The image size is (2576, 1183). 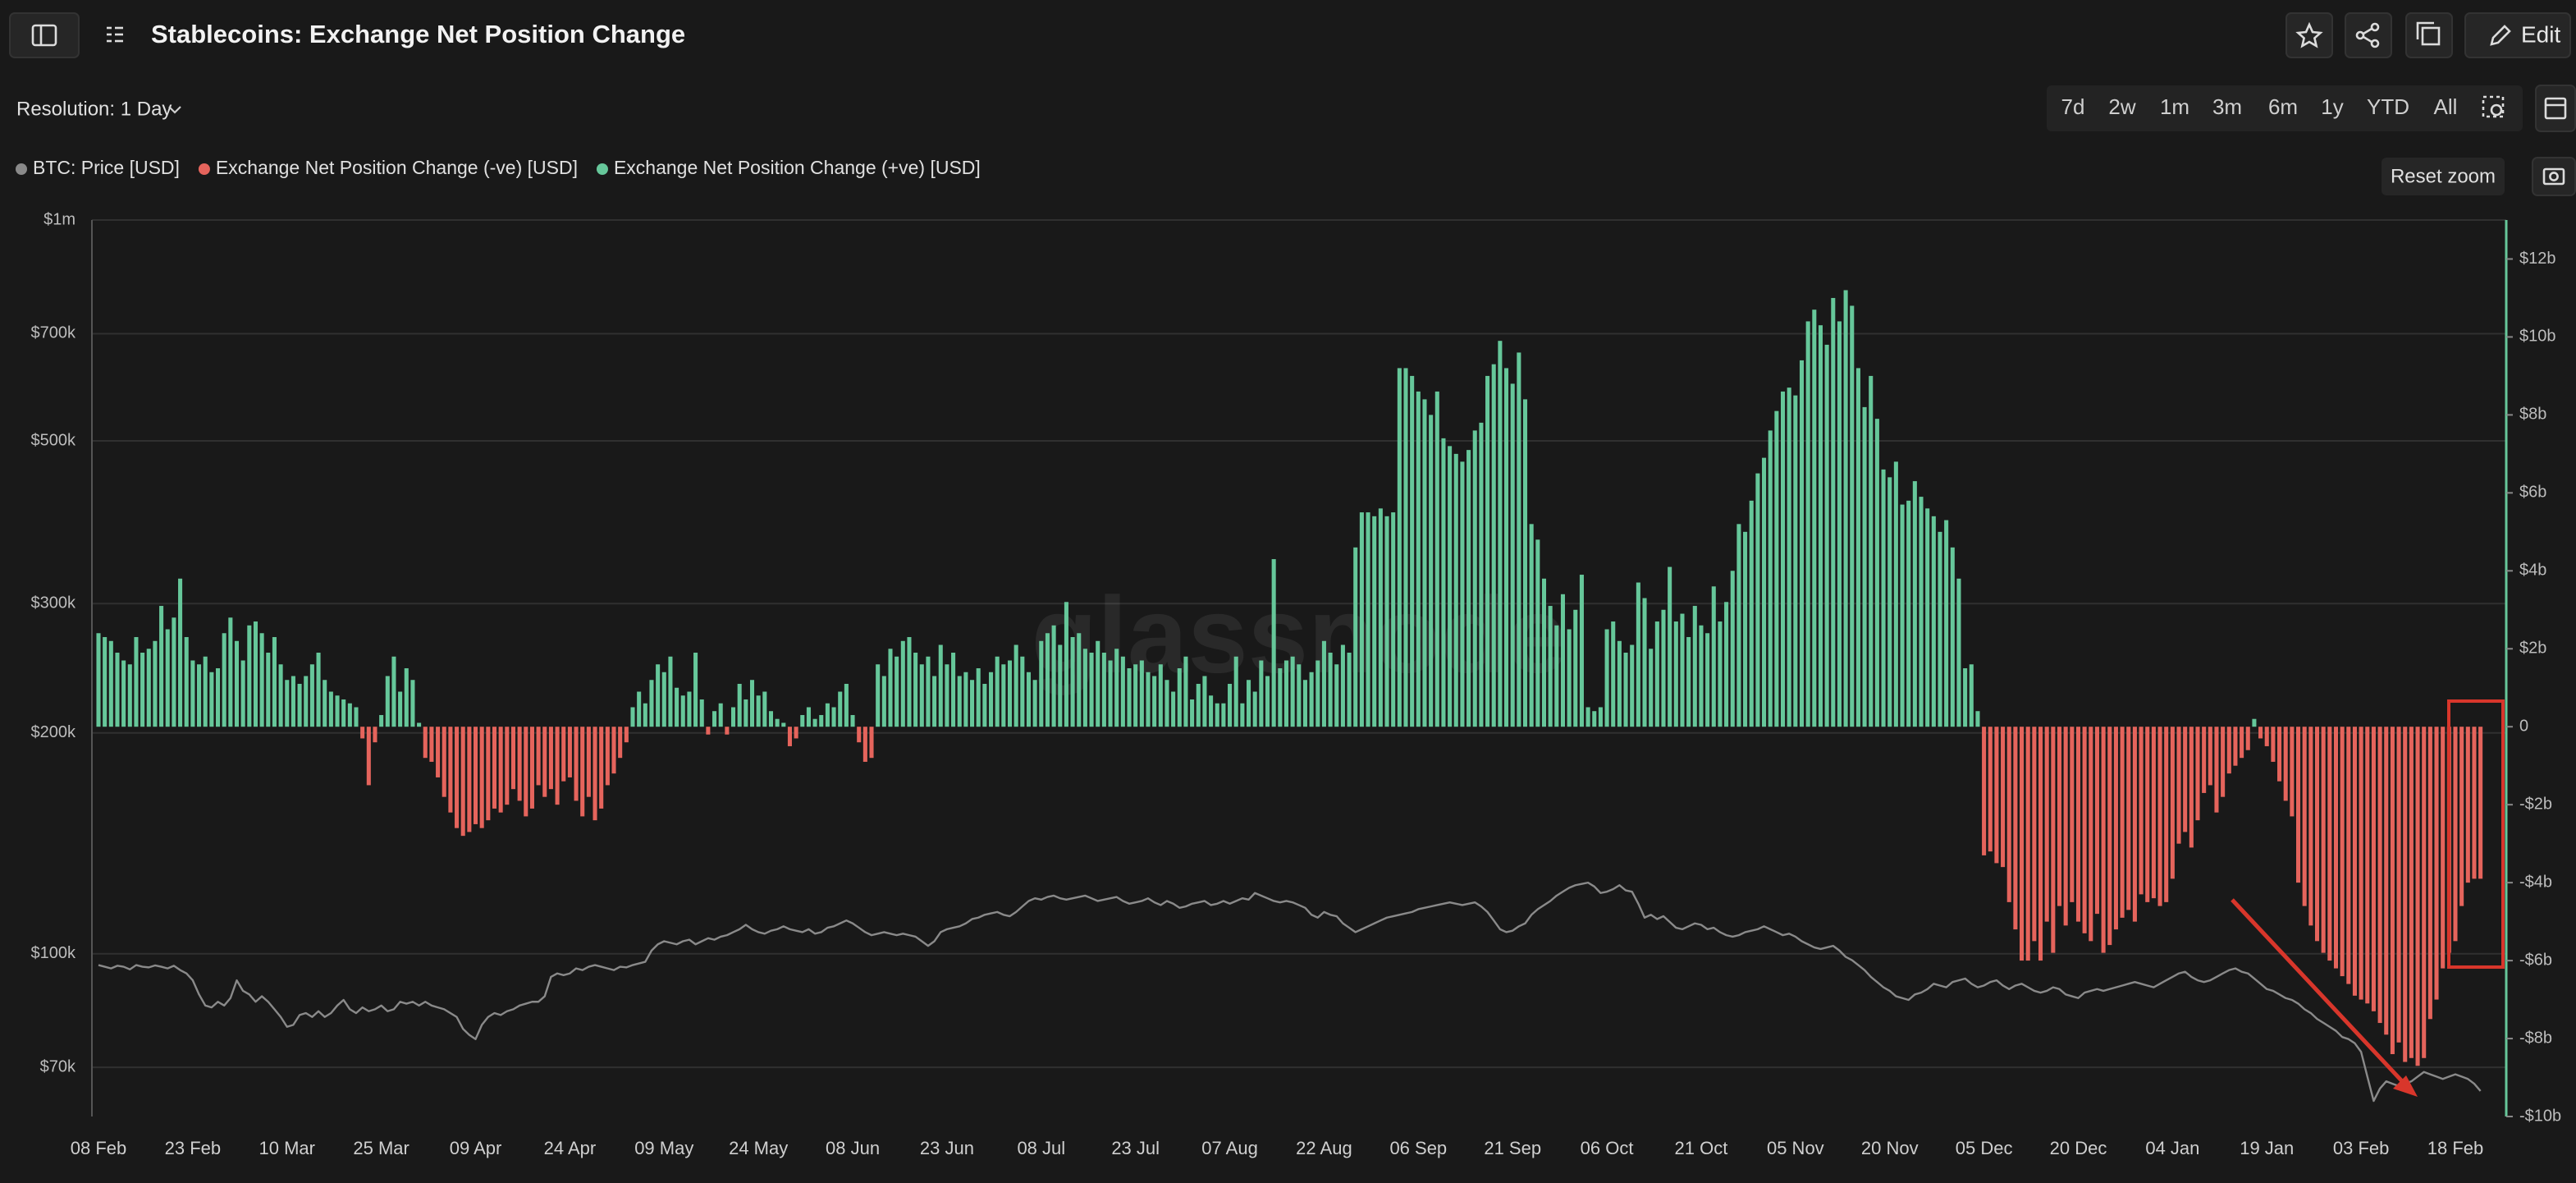 I want to click on legend-label: BTC: Price [USD], so click(x=106, y=167).